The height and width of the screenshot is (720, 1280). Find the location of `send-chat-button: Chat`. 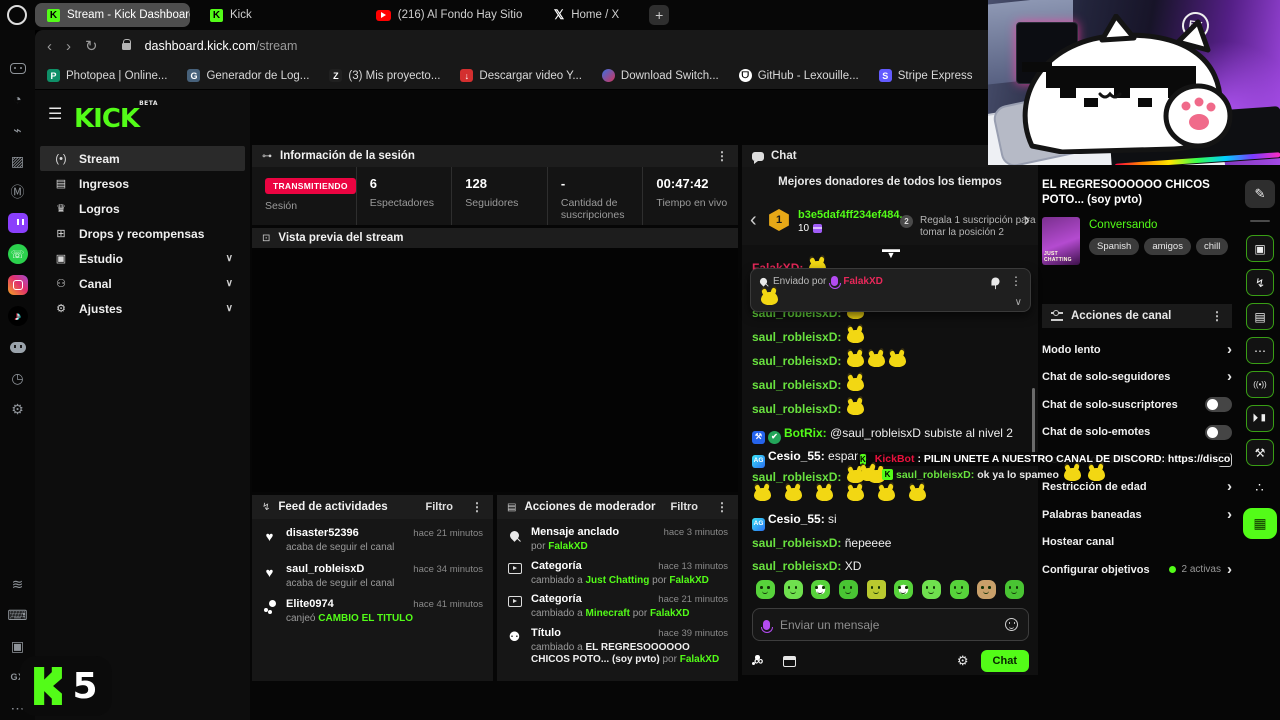

send-chat-button: Chat is located at coordinates (1004, 661).